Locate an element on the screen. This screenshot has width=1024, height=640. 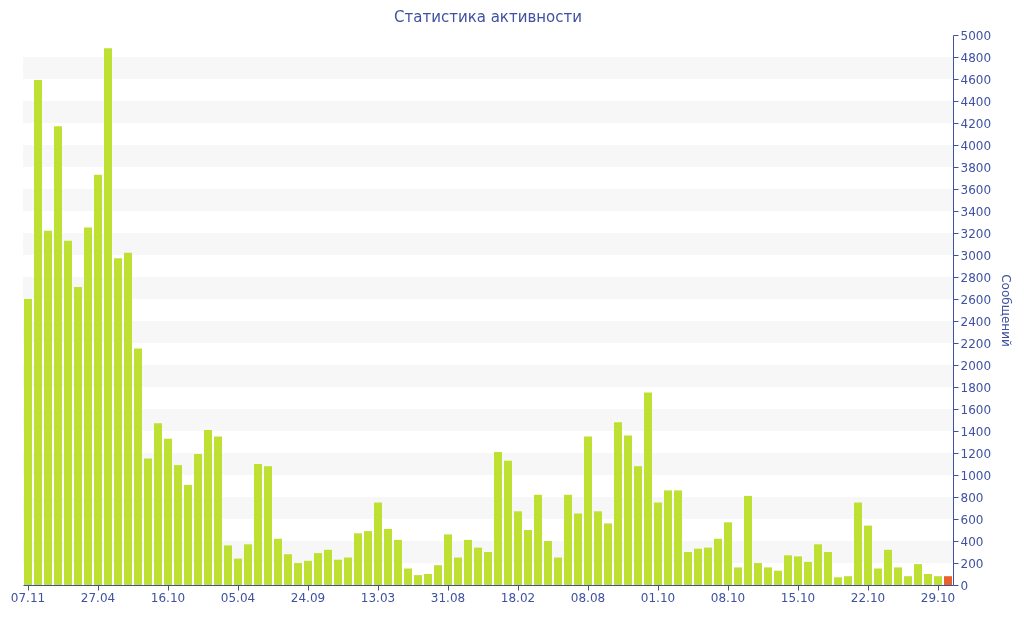
y-tick-label: 5000 is located at coordinates (976, 35).